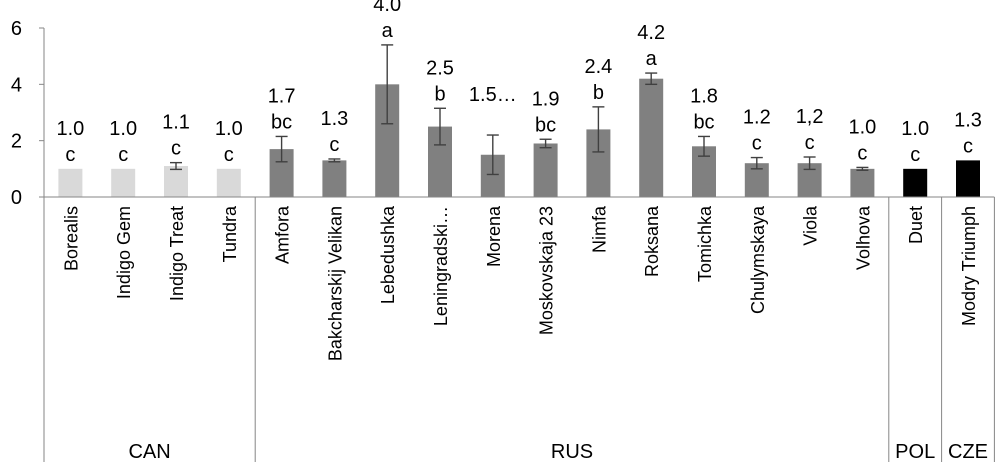 This screenshot has width=998, height=462. Describe the element at coordinates (388, 254) in the screenshot. I see `category-tick-label: Lebedushka` at that location.